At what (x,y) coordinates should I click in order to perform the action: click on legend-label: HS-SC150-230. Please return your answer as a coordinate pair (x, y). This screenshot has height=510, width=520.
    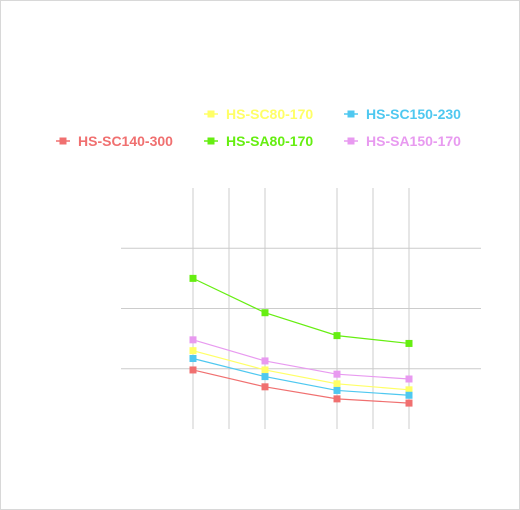
    Looking at the image, I should click on (413, 114).